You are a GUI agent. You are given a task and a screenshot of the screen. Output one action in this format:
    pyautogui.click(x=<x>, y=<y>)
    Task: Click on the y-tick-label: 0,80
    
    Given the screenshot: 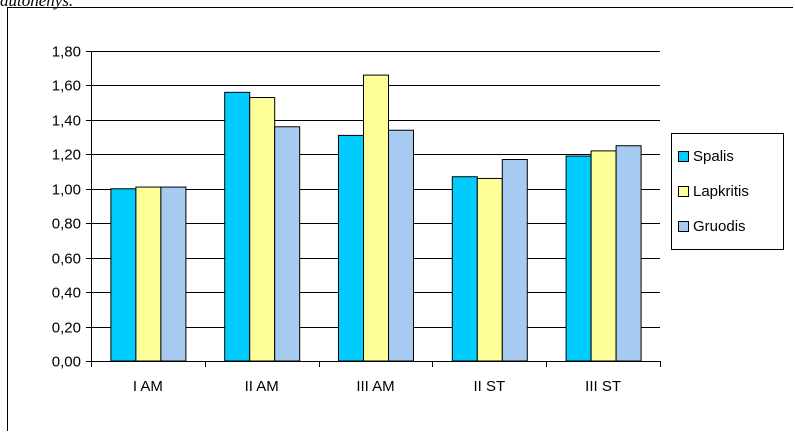 What is the action you would take?
    pyautogui.click(x=66, y=224)
    